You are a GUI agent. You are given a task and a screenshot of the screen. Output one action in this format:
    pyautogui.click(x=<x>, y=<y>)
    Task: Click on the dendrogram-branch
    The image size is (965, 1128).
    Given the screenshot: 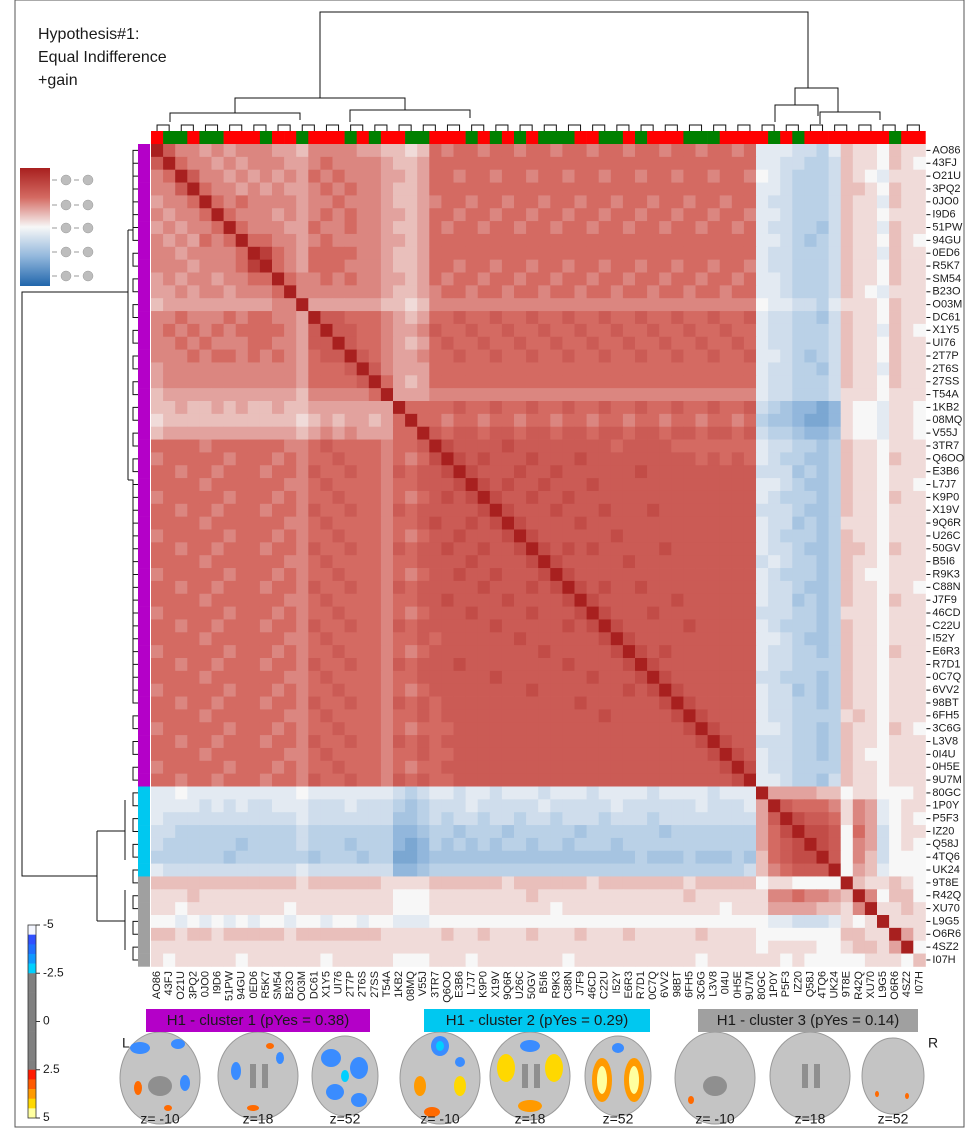 What is the action you would take?
    pyautogui.click(x=695, y=127)
    